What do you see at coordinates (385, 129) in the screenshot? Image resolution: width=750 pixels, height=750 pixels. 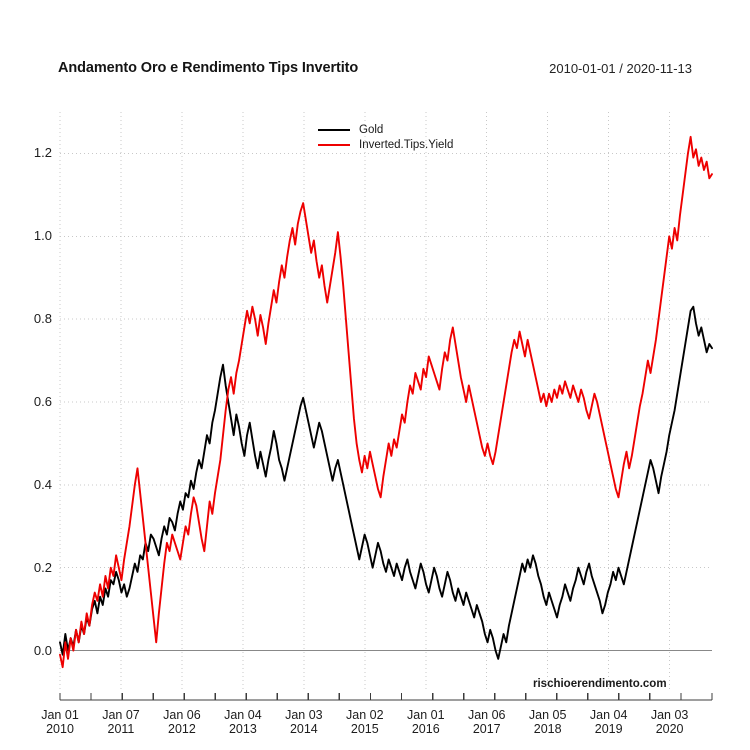 I see `legend-item: Gold` at bounding box center [385, 129].